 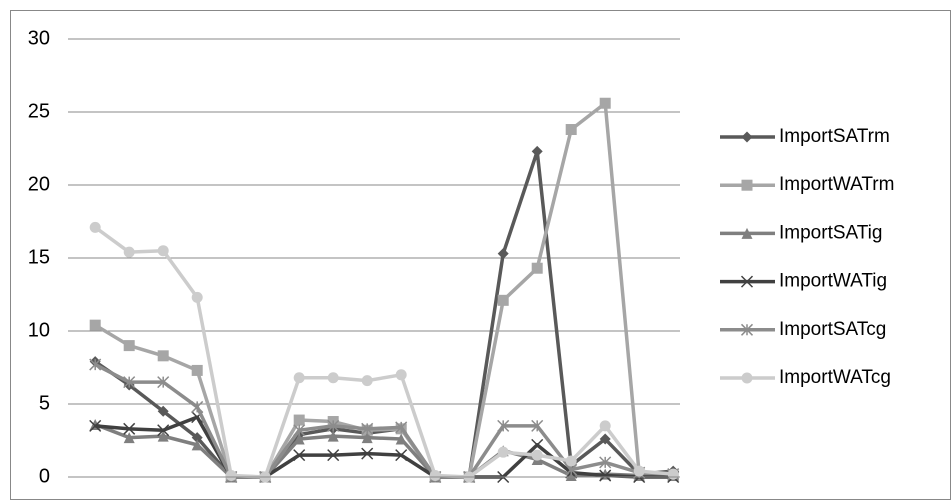 What do you see at coordinates (39, 257) in the screenshot?
I see `y-tick-label: 15` at bounding box center [39, 257].